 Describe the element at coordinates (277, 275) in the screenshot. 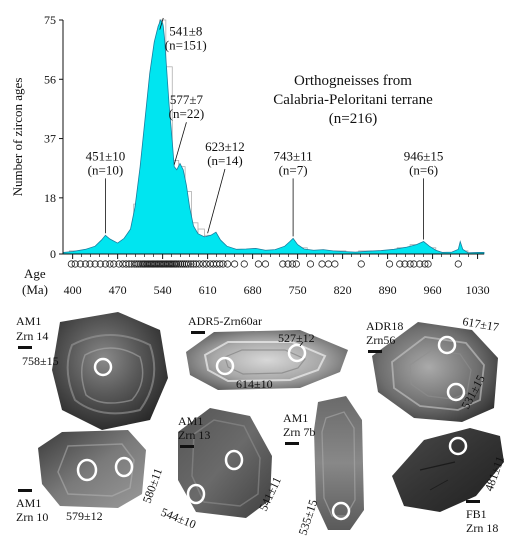

I see `x-axis-ticks: 400 470 540 610 680 750 820 890 960 1030` at that location.